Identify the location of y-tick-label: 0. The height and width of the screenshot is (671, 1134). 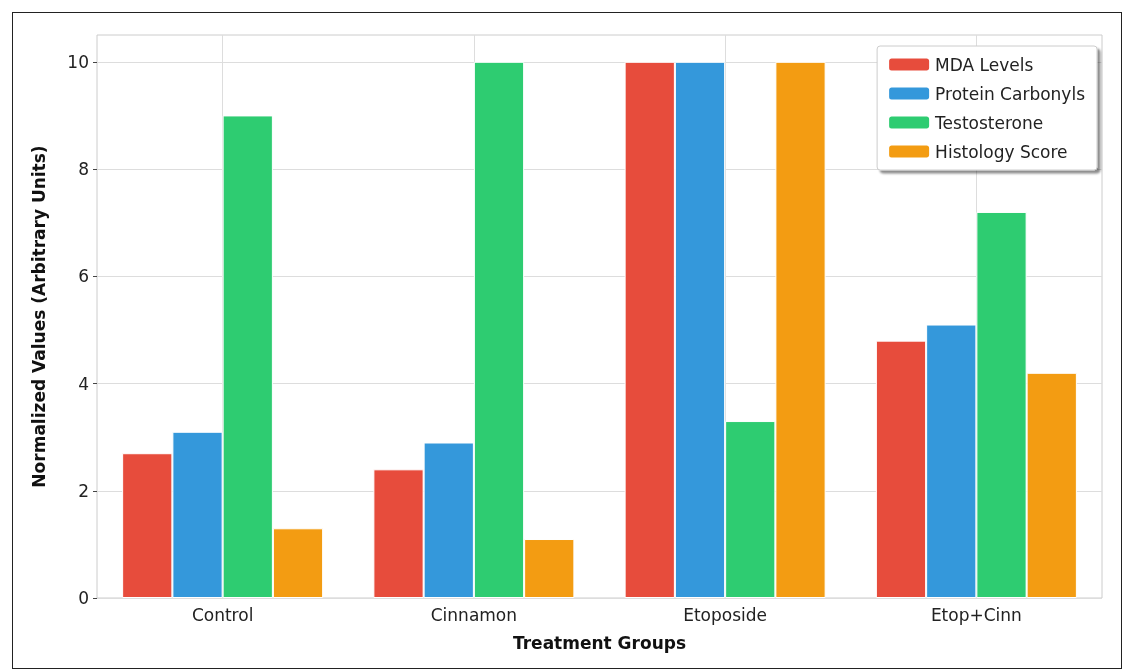
(83, 598).